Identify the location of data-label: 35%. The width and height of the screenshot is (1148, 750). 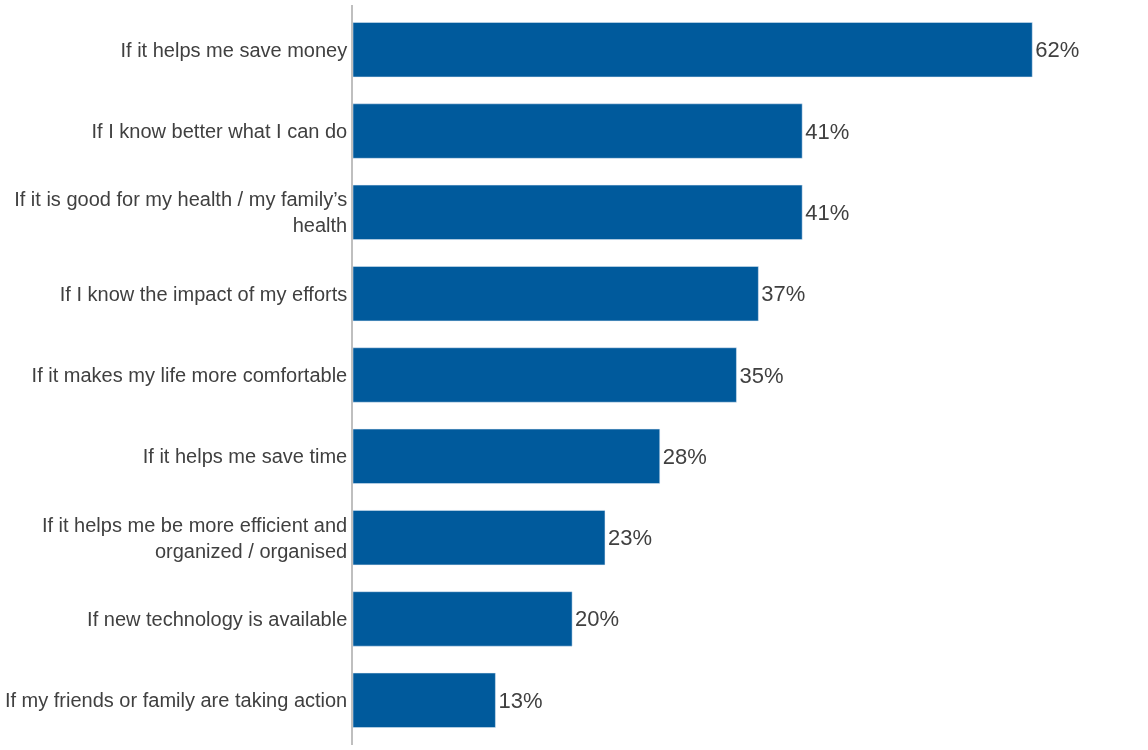
(761, 375).